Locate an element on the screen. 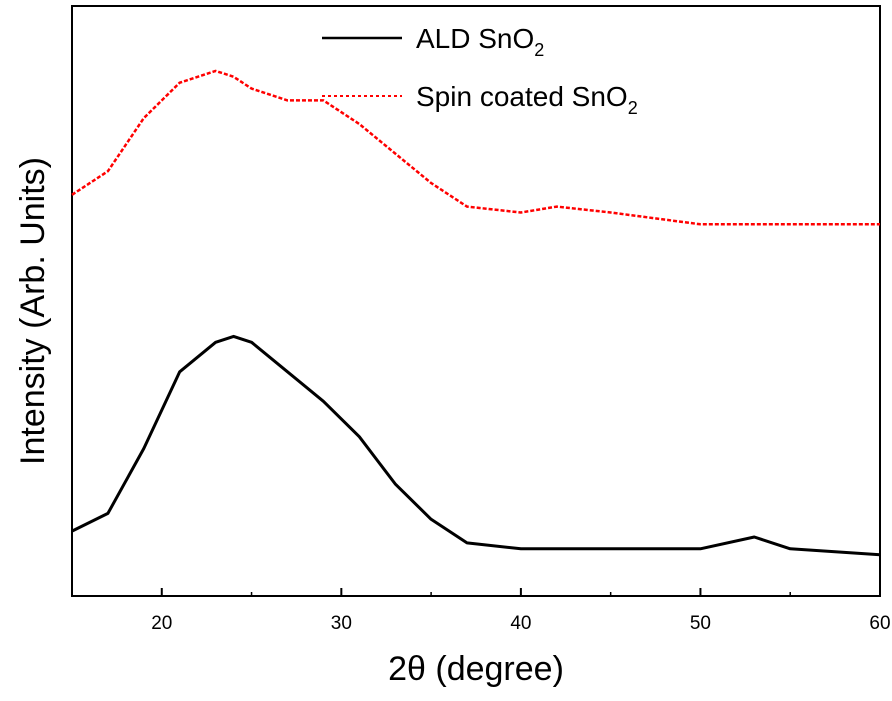  legend-label-ald: ALD SnO2 is located at coordinates (480, 41).